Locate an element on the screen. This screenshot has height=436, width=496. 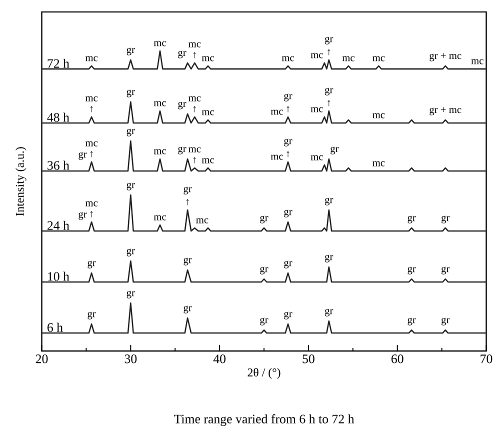
x-axis-title: 2θ / (°) is located at coordinates (264, 374).